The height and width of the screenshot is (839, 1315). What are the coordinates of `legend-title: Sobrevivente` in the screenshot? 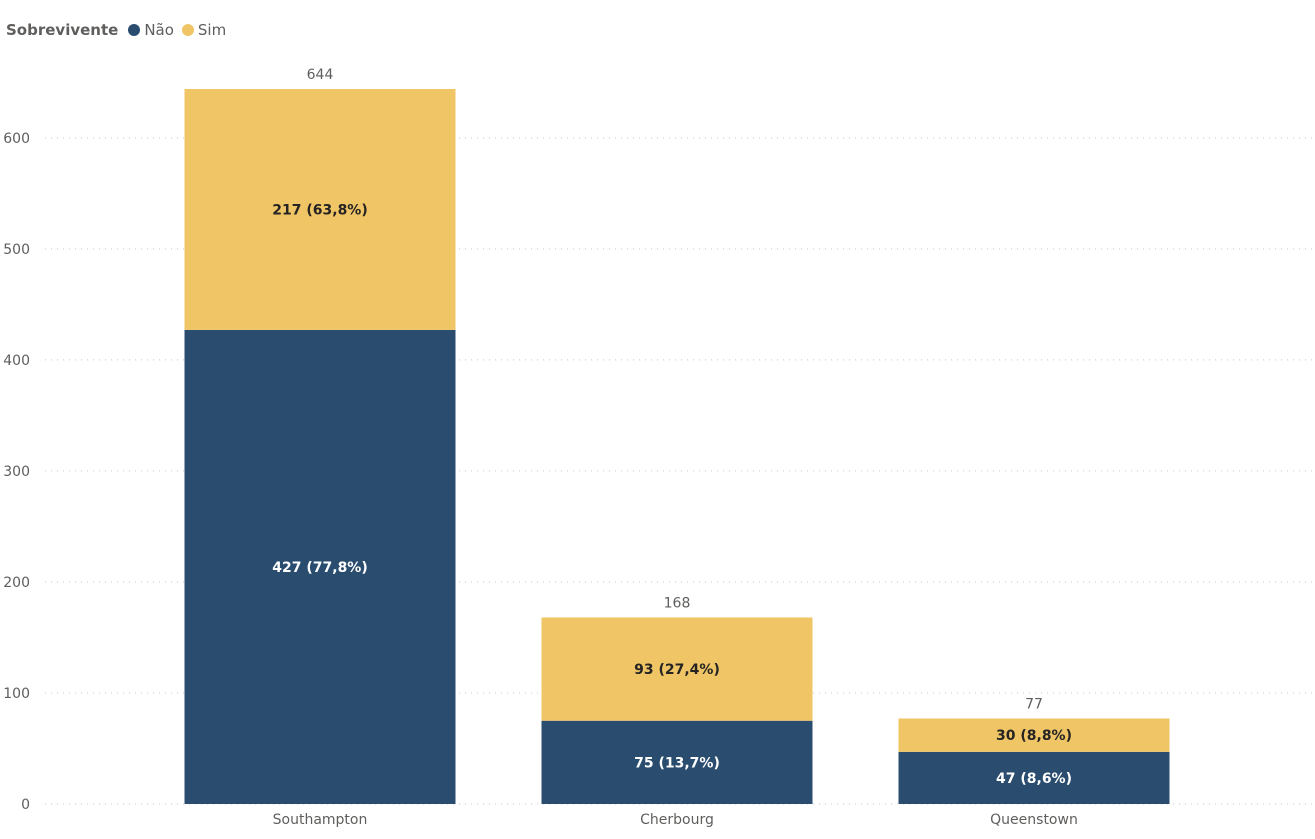 It's located at (62, 30).